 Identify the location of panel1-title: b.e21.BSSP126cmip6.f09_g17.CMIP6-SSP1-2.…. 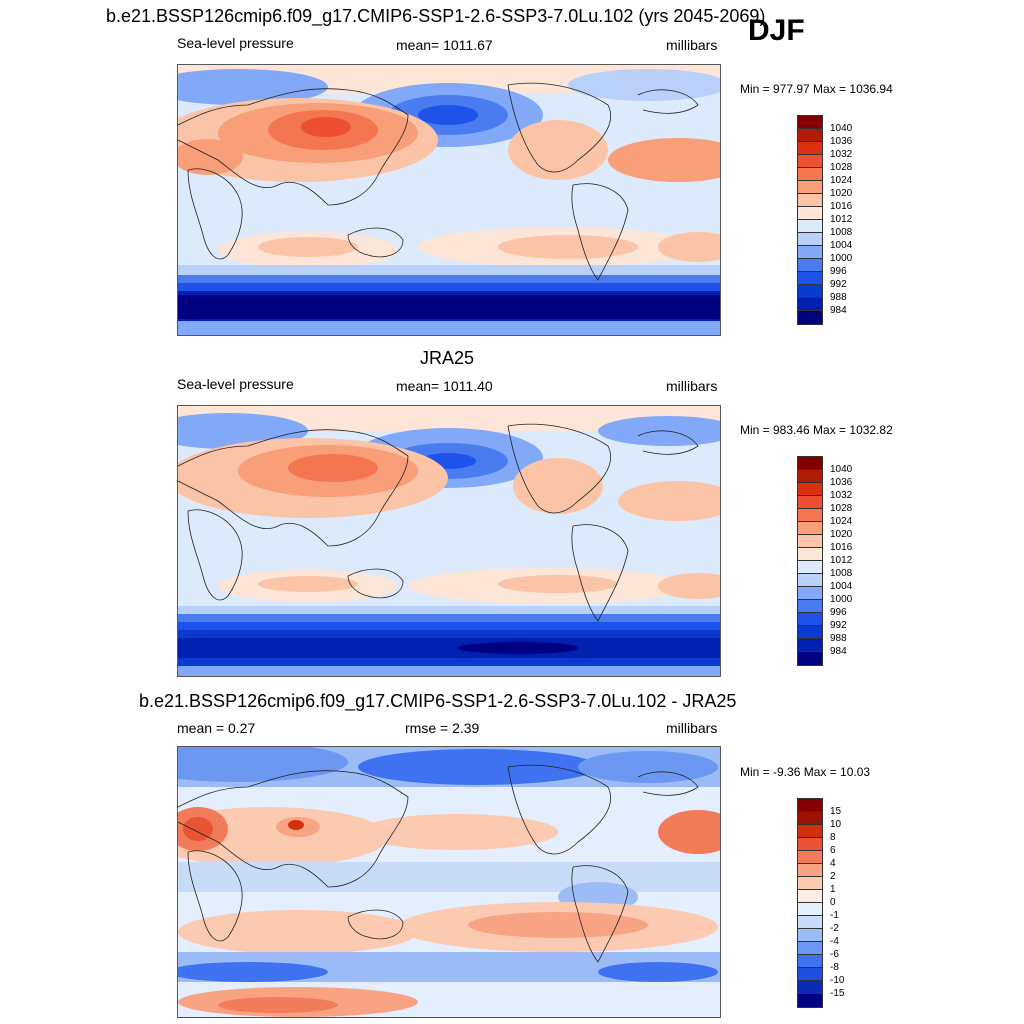
(436, 16).